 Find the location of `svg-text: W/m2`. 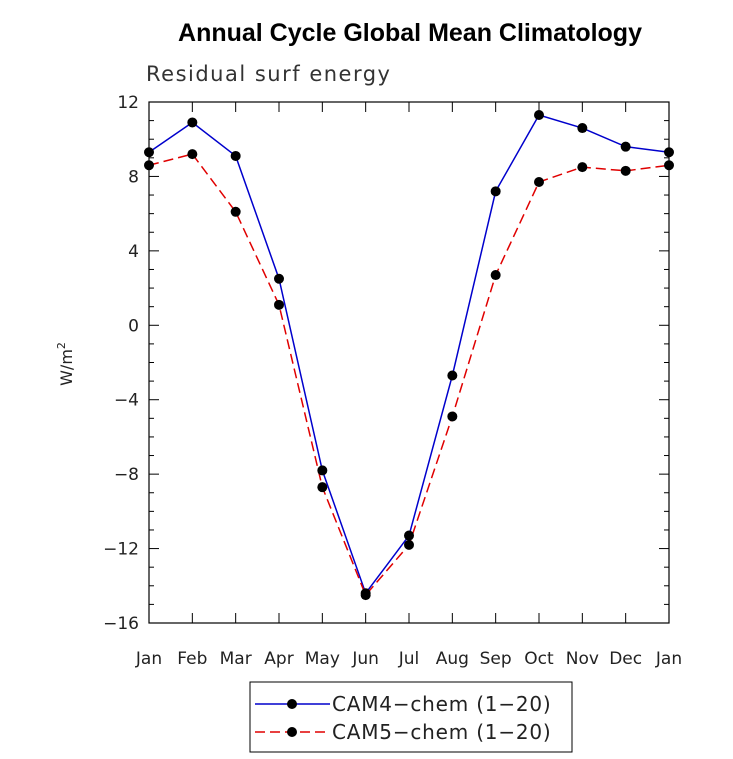

svg-text: W/m2 is located at coordinates (65, 364).